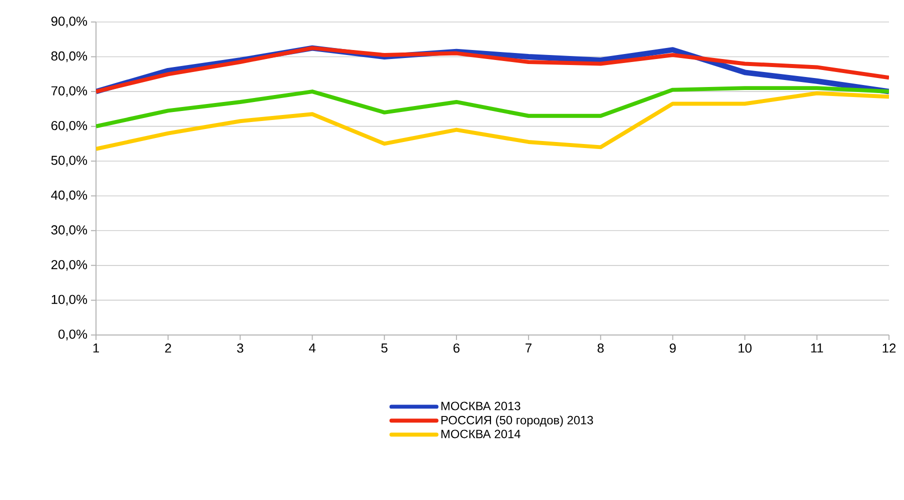 The width and height of the screenshot is (904, 500). I want to click on x-tick-label: 12, so click(889, 348).